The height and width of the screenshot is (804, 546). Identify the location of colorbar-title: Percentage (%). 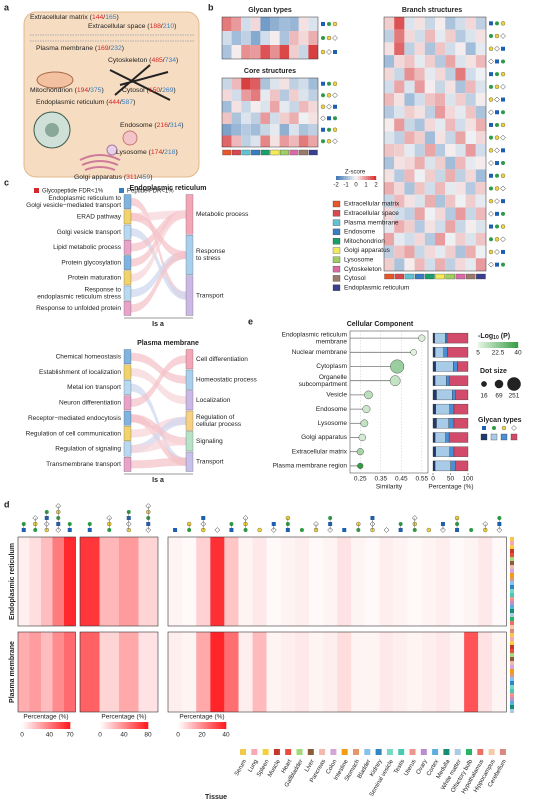
(201, 717).